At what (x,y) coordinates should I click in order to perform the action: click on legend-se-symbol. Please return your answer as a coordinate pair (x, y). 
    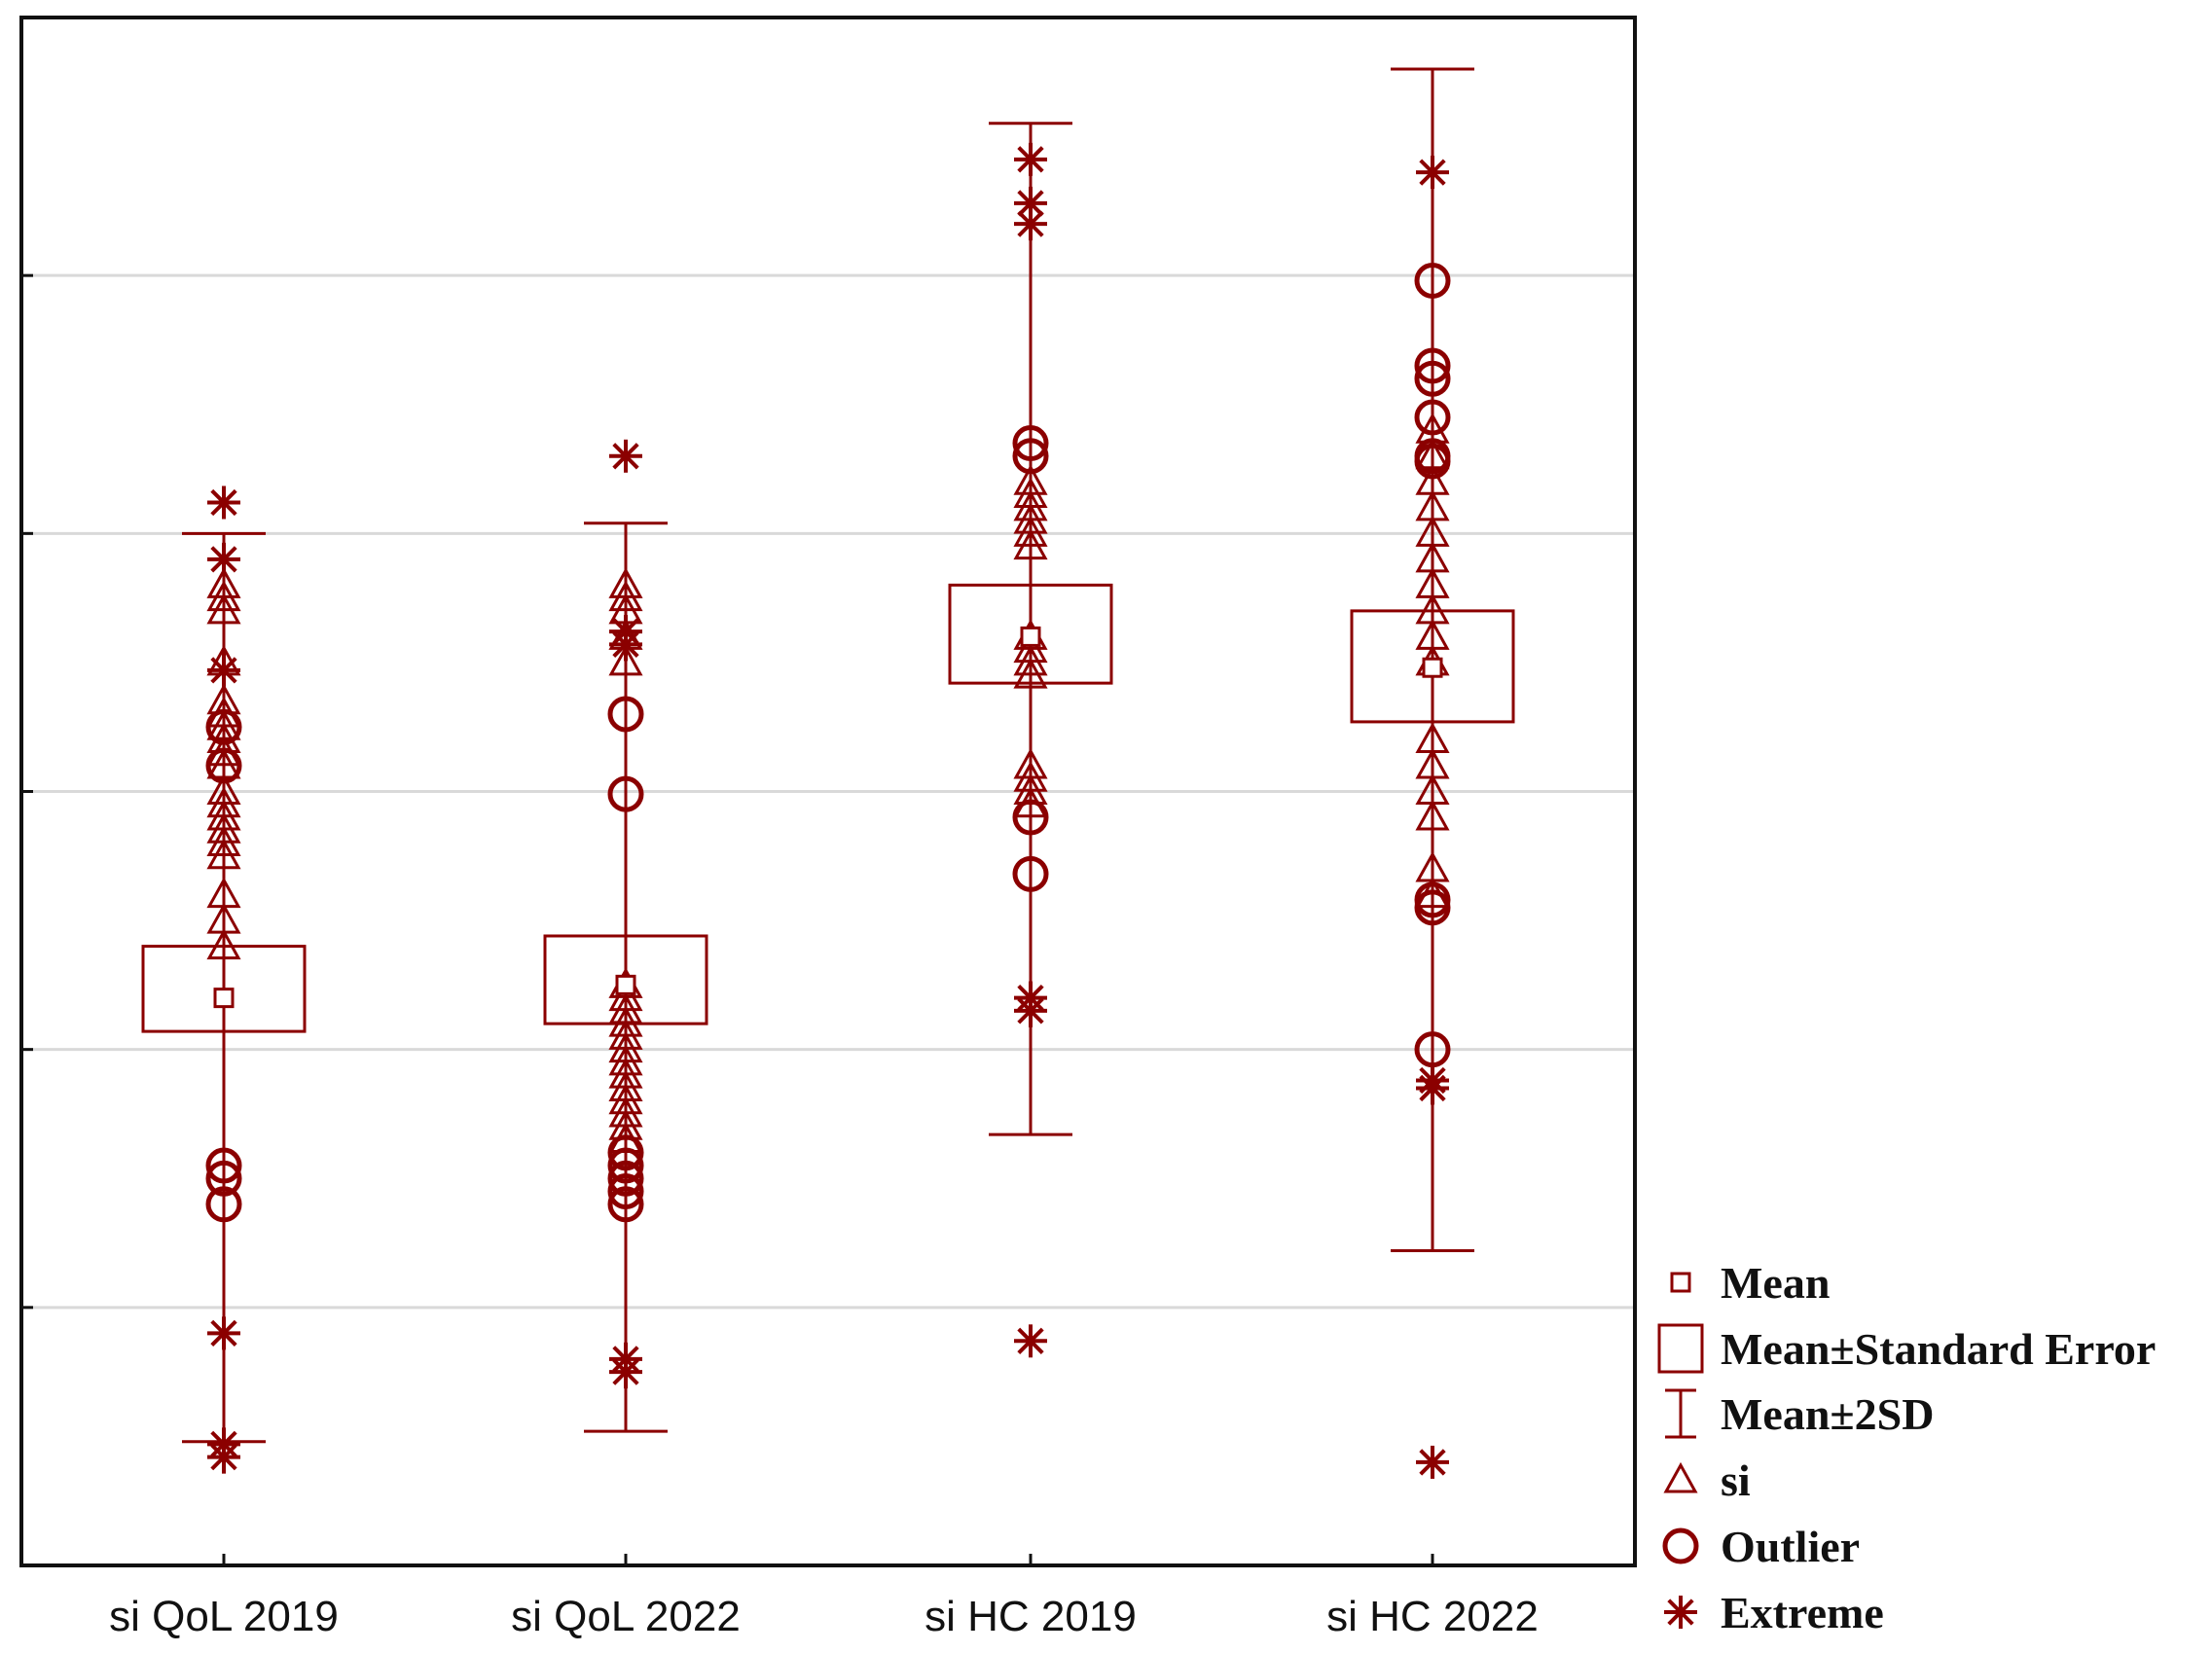
    Looking at the image, I should click on (1681, 1348).